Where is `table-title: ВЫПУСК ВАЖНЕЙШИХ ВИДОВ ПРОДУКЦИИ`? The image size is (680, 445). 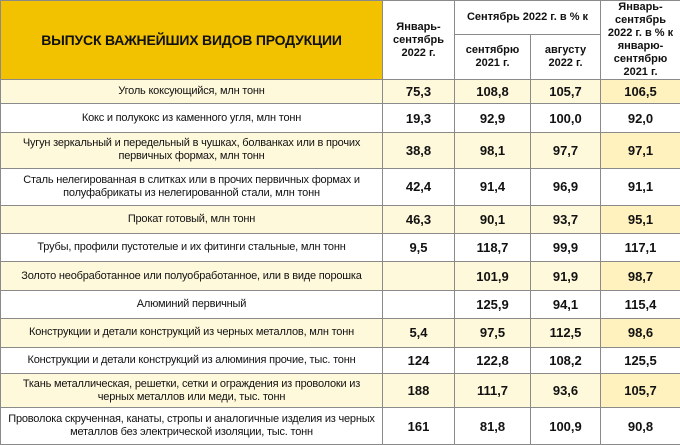 table-title: ВЫПУСК ВАЖНЕЙШИХ ВИДОВ ПРОДУКЦИИ is located at coordinates (192, 40).